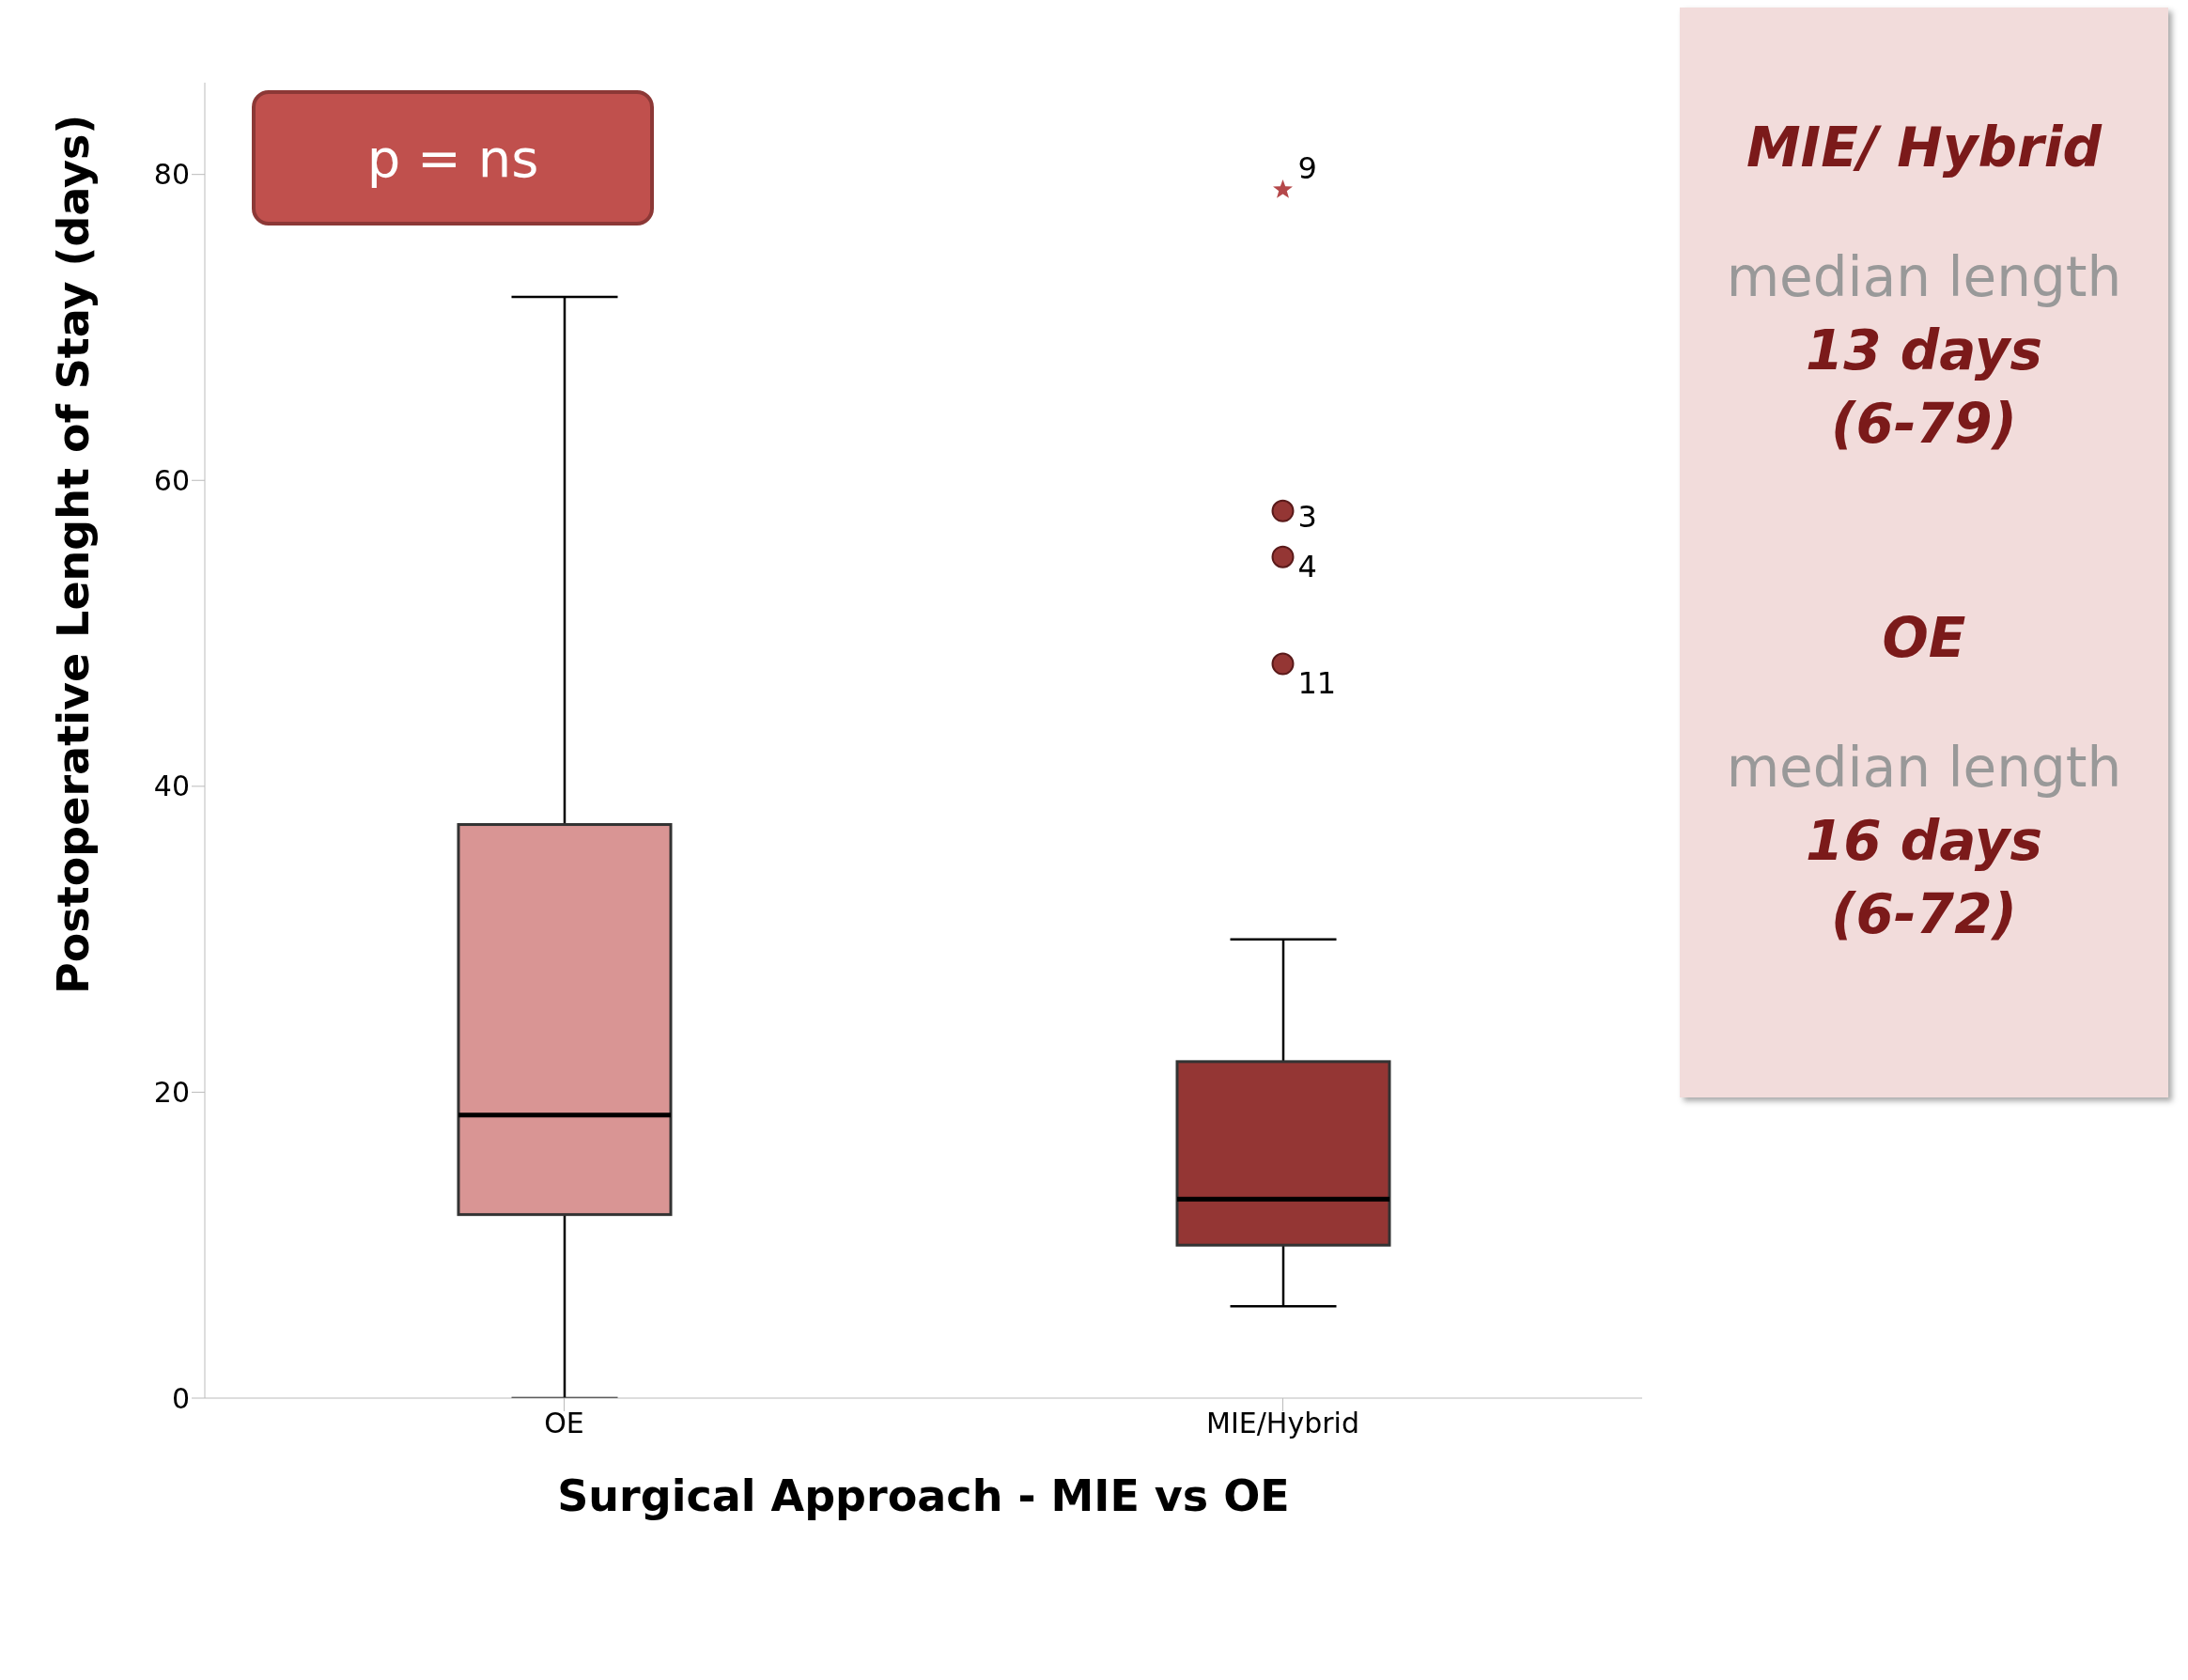 The width and height of the screenshot is (2188, 1680). Describe the element at coordinates (1924, 914) in the screenshot. I see `text: (6-72)` at that location.